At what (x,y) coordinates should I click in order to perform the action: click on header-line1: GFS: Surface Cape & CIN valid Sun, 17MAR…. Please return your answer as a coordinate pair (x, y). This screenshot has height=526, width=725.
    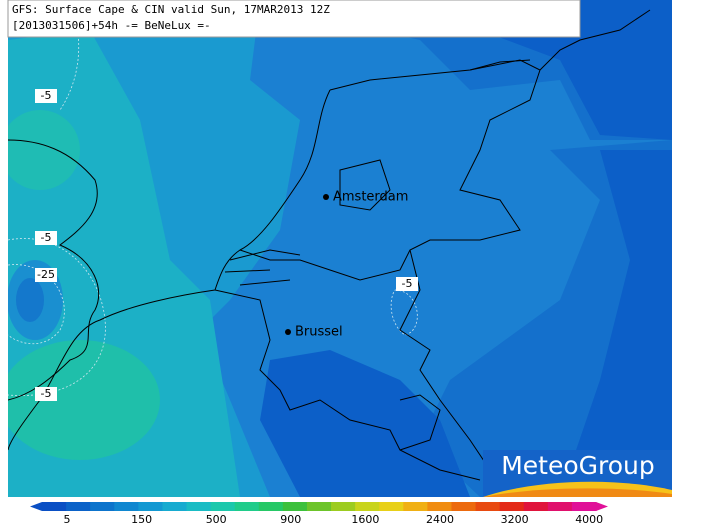
    Looking at the image, I should click on (171, 9).